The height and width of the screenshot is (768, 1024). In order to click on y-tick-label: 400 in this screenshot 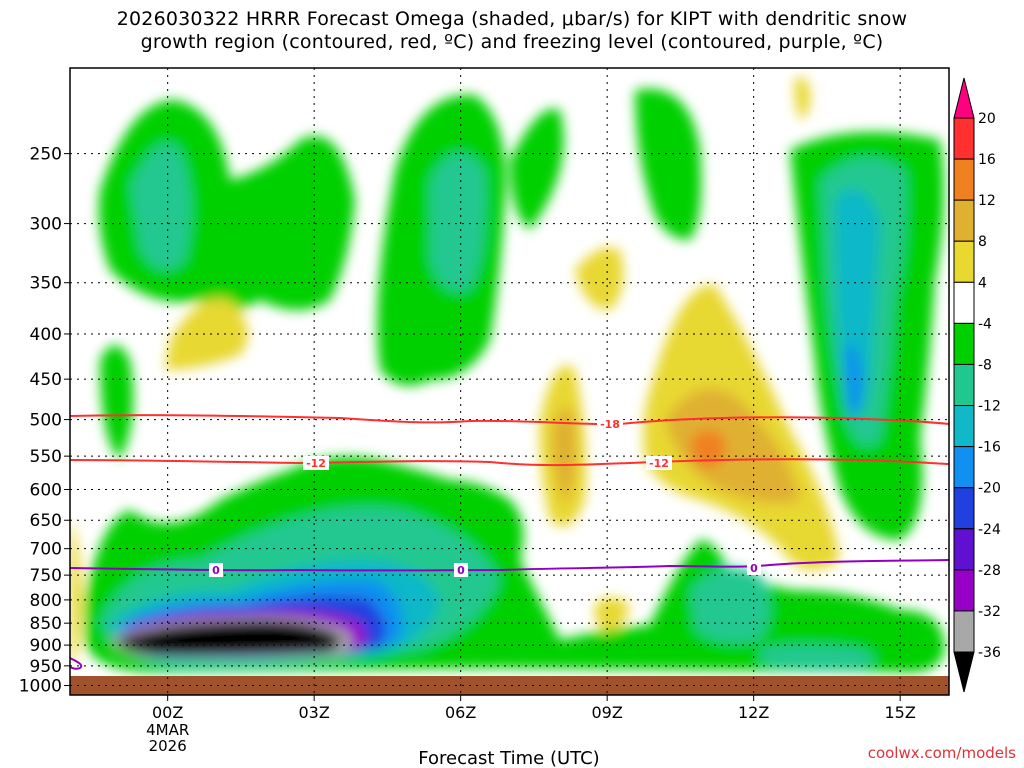, I will do `click(46, 335)`.